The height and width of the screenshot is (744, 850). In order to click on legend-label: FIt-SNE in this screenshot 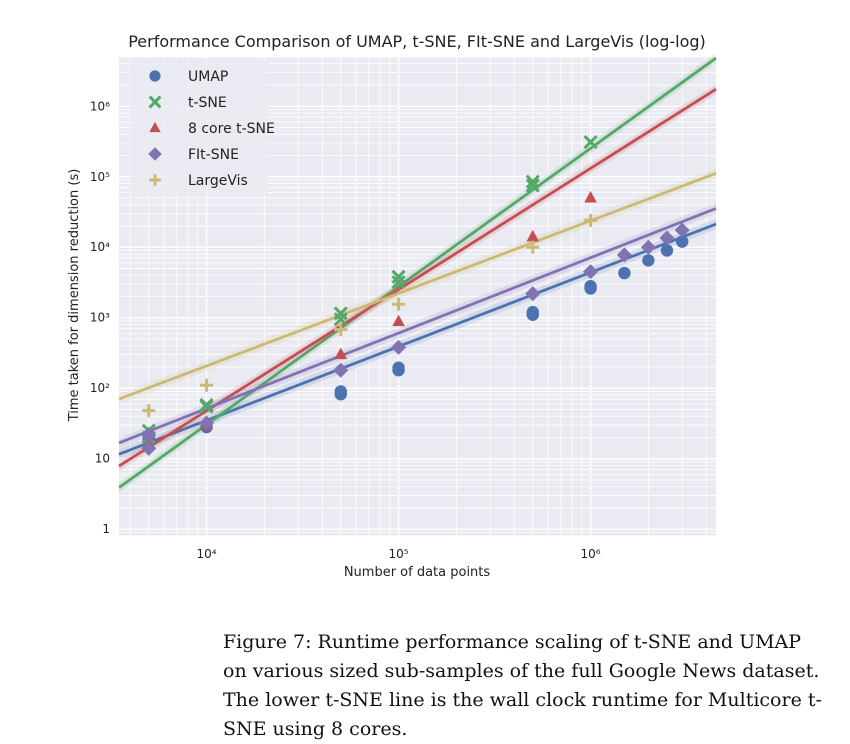, I will do `click(213, 155)`.